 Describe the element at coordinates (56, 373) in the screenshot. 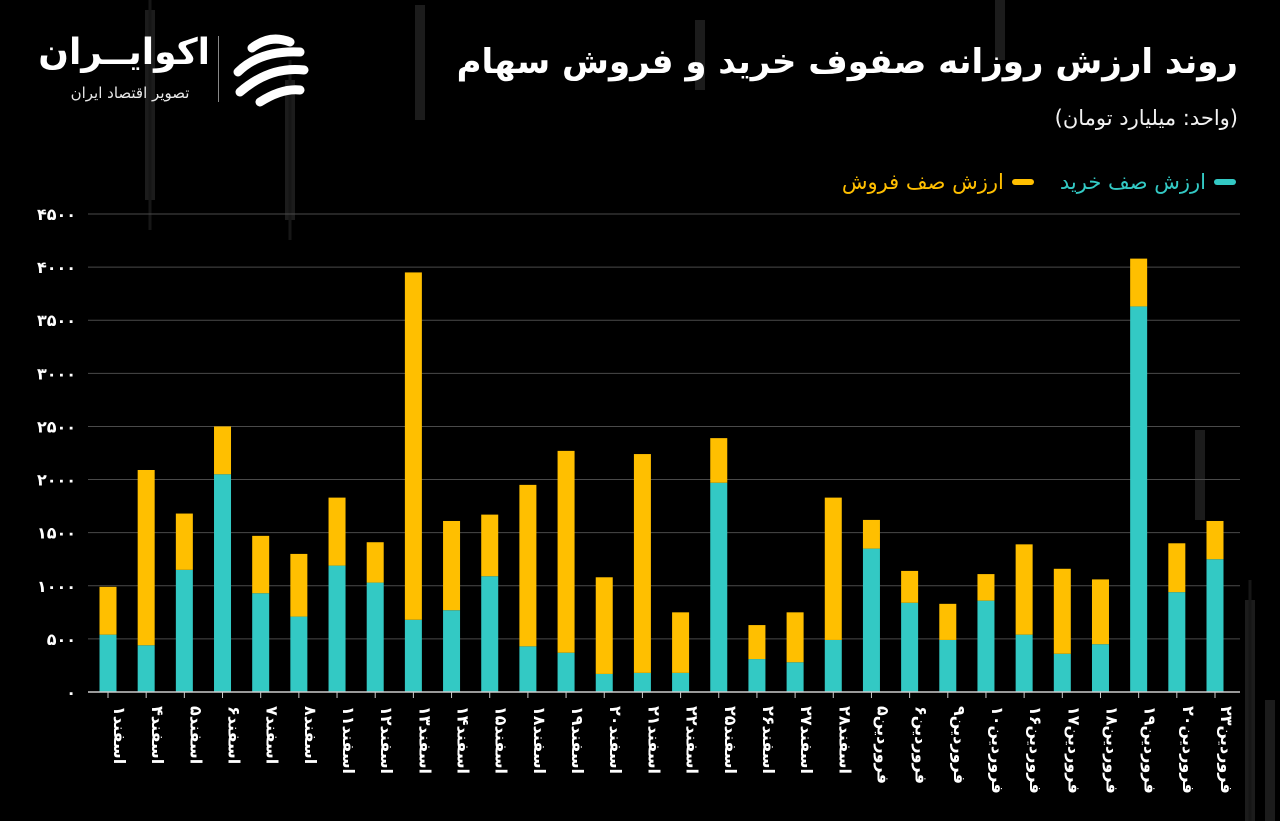

I see `y-tick-label: ۳۰۰۰` at that location.